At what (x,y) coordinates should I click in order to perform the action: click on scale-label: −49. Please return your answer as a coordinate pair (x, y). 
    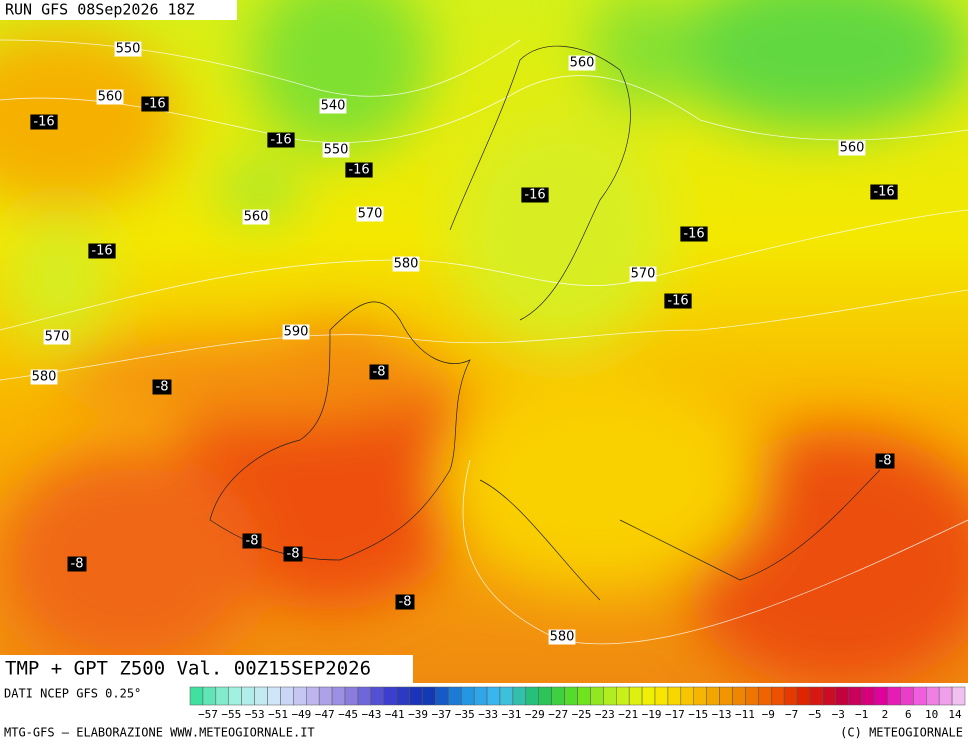
    Looking at the image, I should click on (301, 714).